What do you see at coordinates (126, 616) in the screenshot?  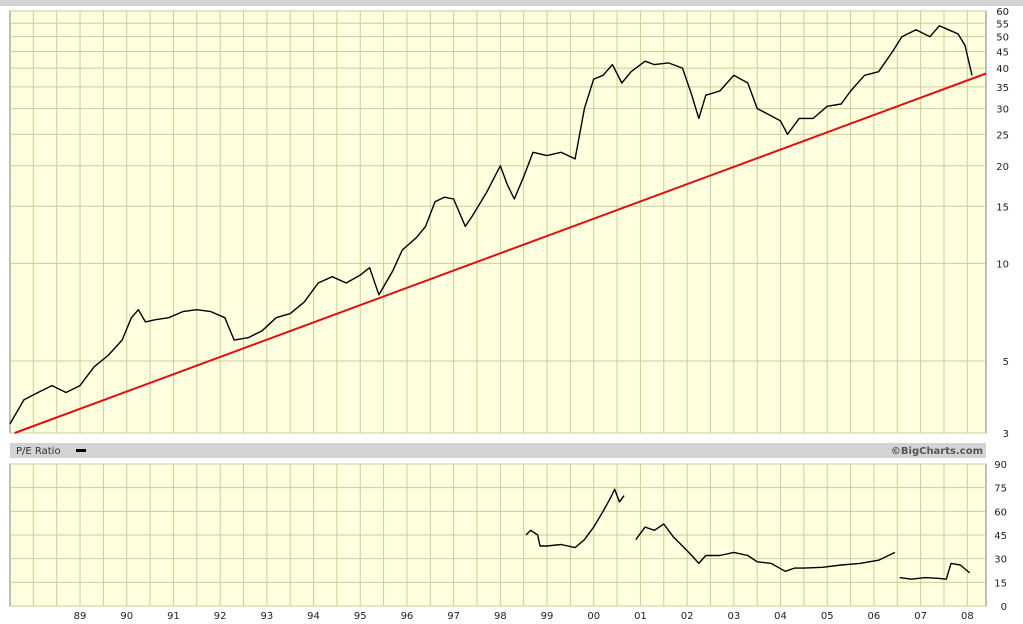 I see `x-tick-label: 90` at bounding box center [126, 616].